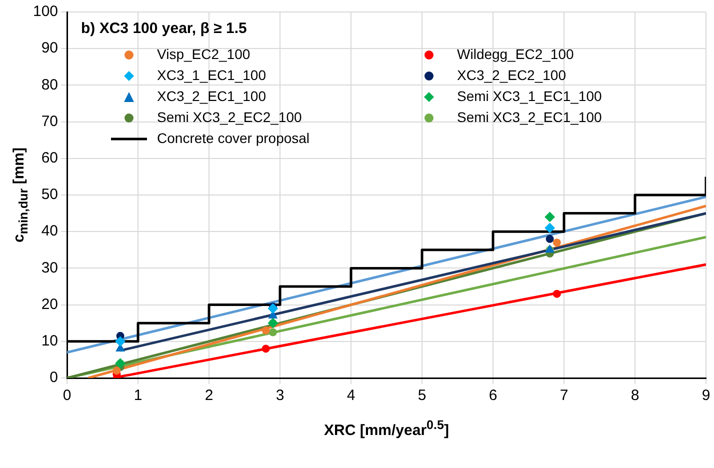  I want to click on x-tick-label: 3, so click(280, 395).